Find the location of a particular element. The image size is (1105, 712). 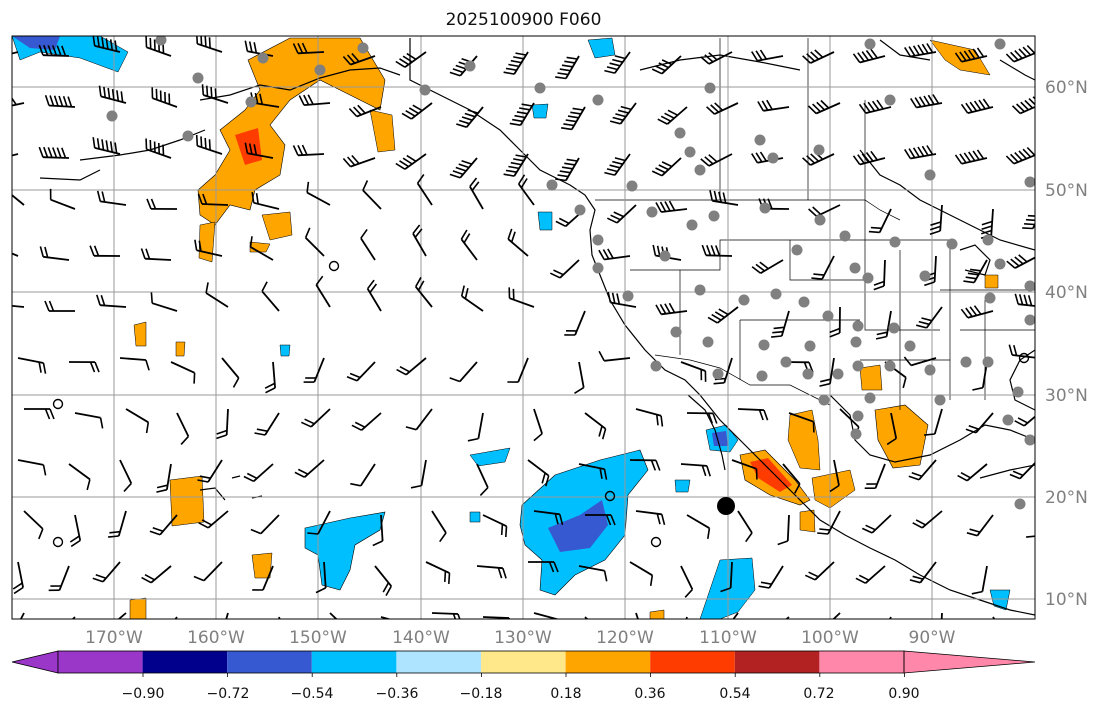

colorbar-tick-label: −0.18 is located at coordinates (481, 694).